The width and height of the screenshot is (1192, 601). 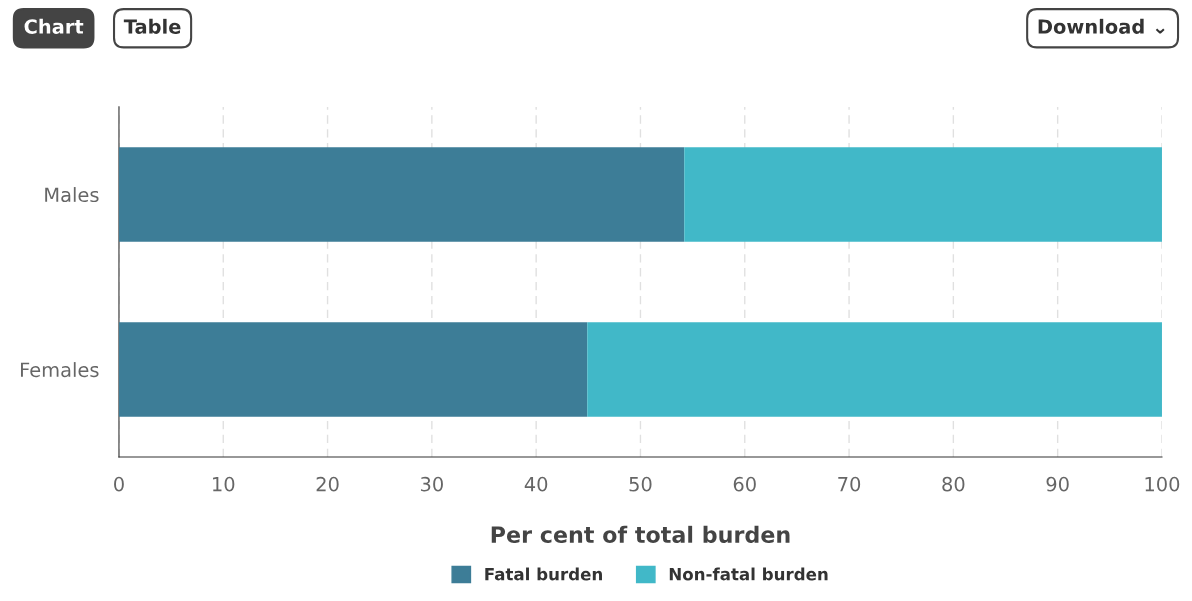 What do you see at coordinates (953, 484) in the screenshot?
I see `x-tick-label: 80` at bounding box center [953, 484].